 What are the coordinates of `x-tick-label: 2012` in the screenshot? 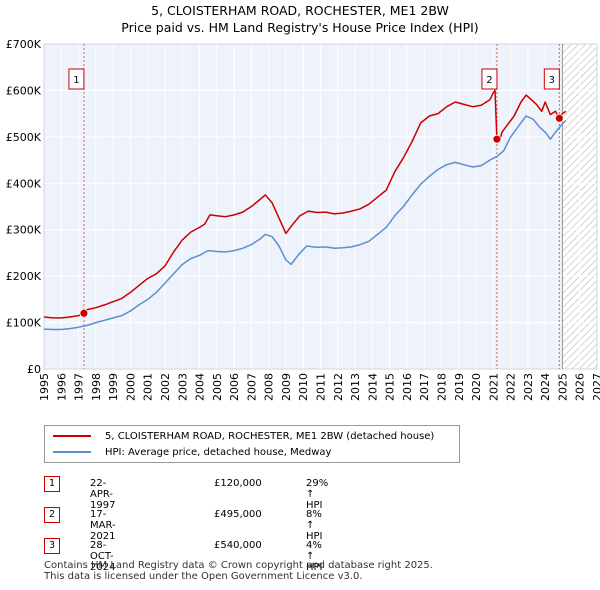 It's located at (338, 387).